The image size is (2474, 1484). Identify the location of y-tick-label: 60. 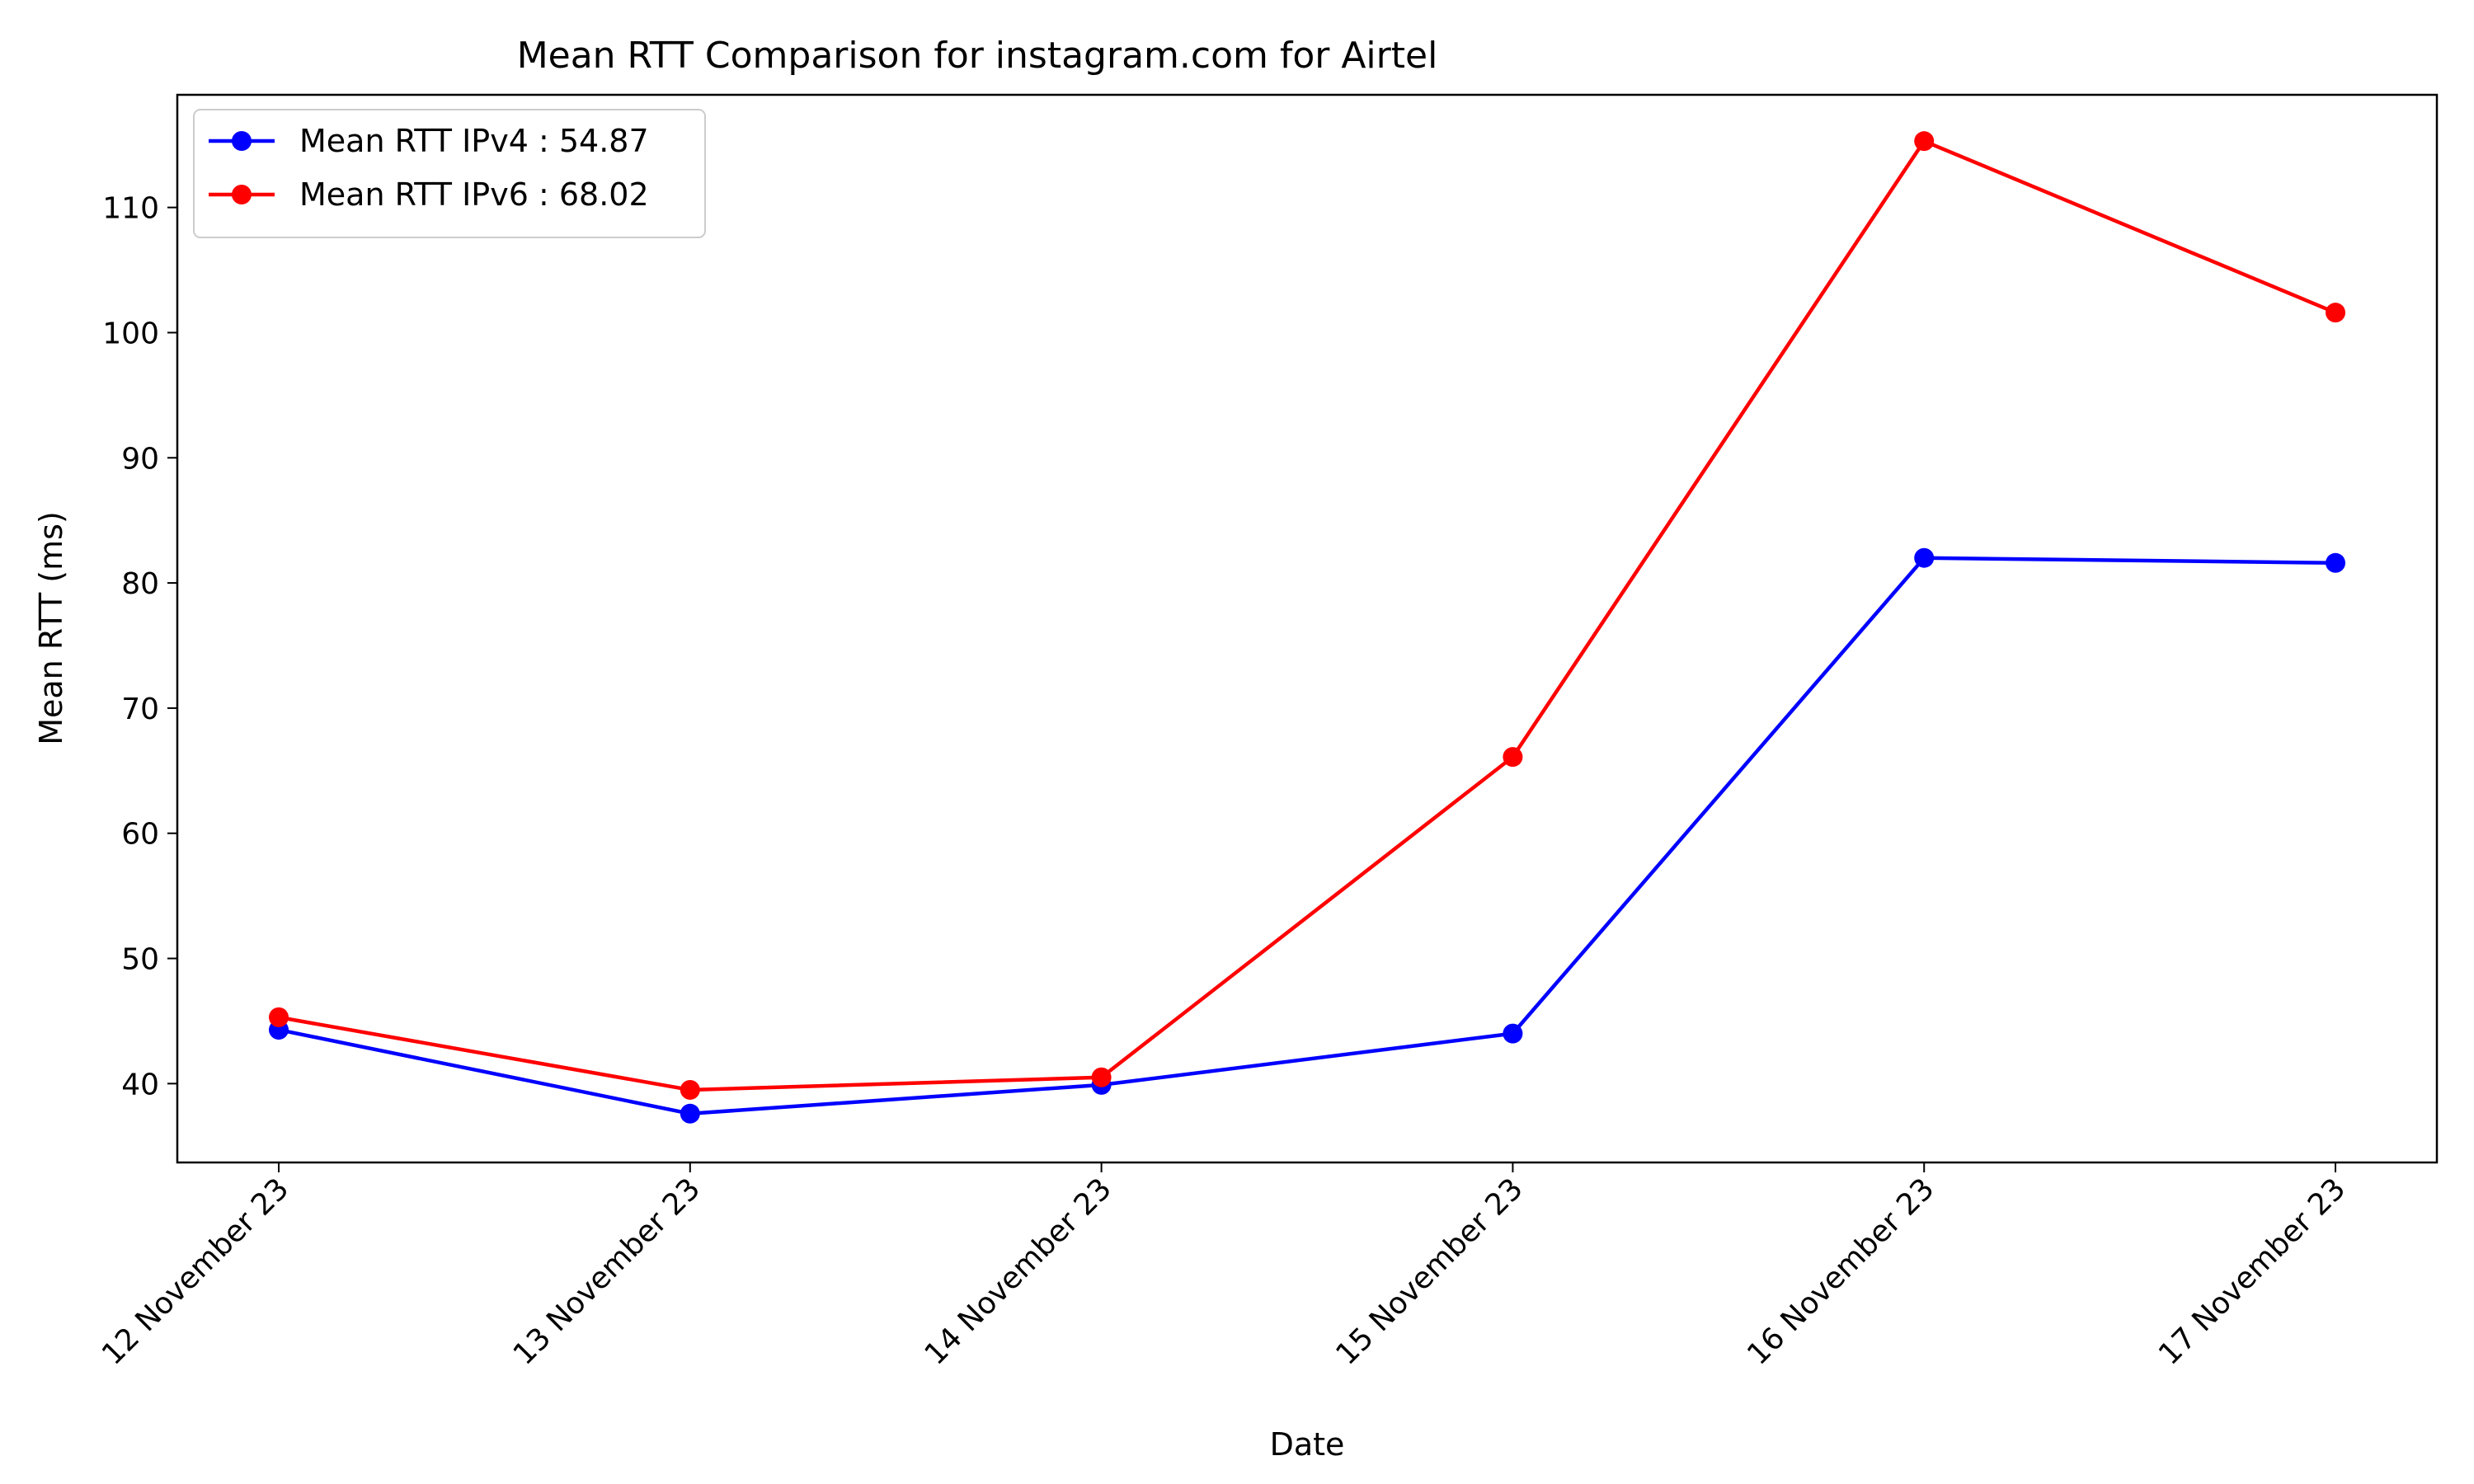
(140, 835).